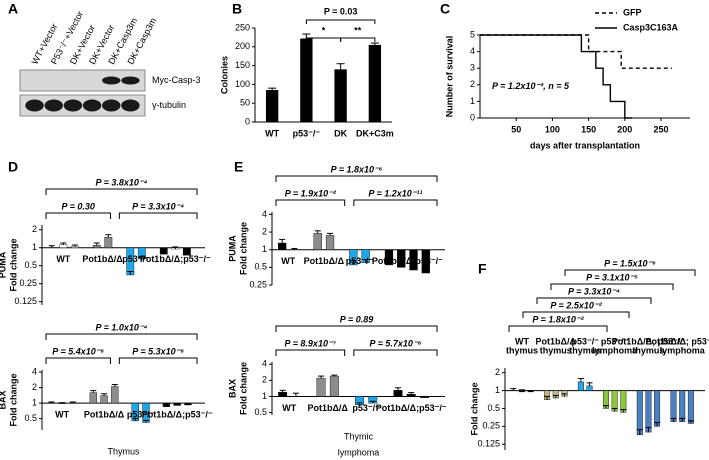 The image size is (709, 460). I want to click on annotation: P = 5.4x10⁻⁶, so click(78, 351).